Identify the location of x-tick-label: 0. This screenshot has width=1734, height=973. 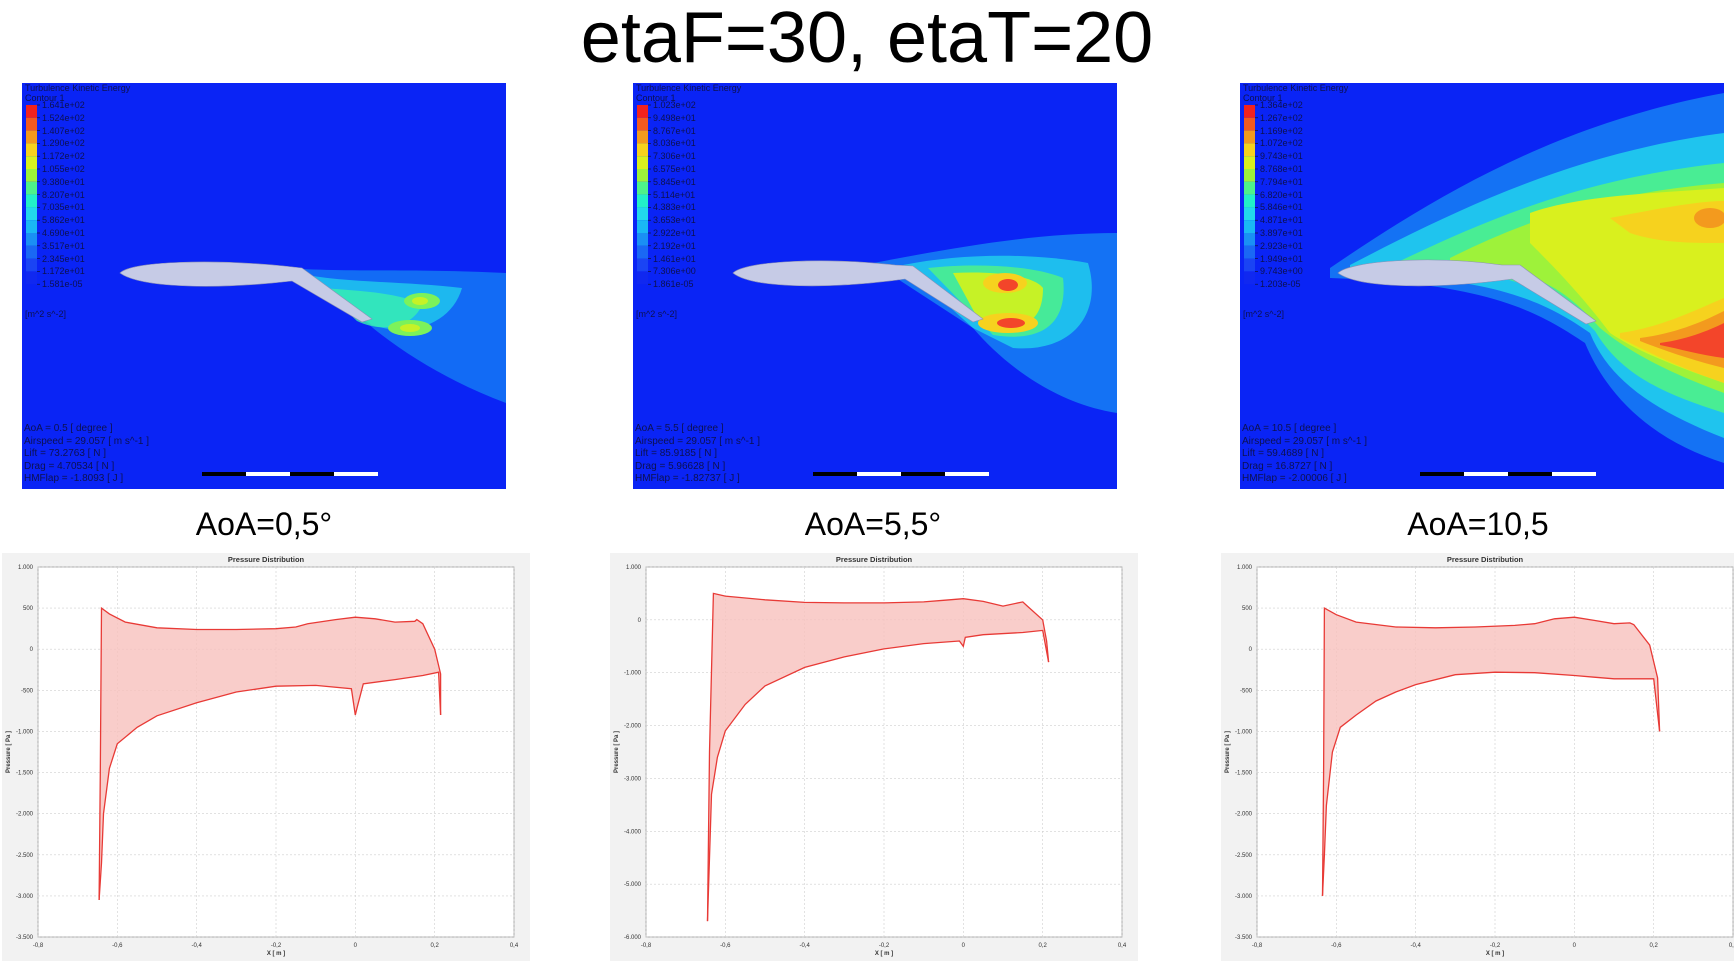
(964, 946).